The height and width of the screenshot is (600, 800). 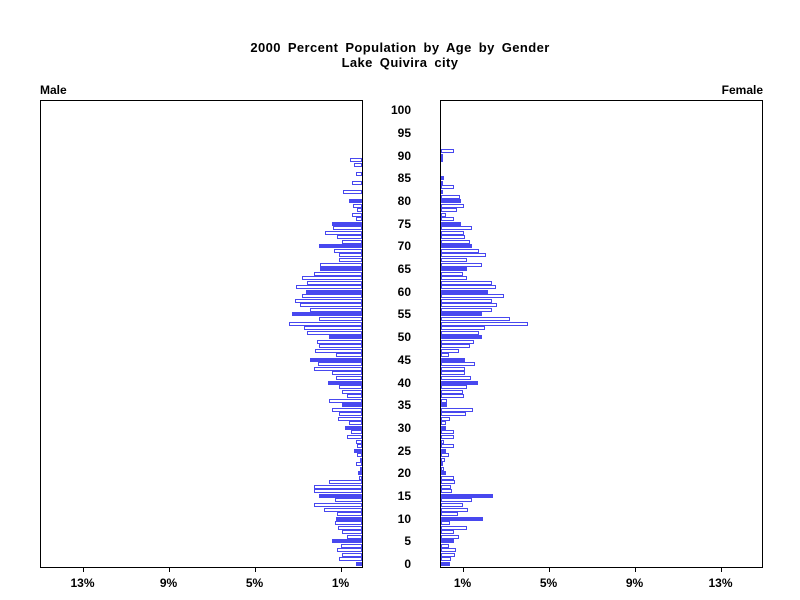 I want to click on male-tick-13pct, so click(x=83, y=570).